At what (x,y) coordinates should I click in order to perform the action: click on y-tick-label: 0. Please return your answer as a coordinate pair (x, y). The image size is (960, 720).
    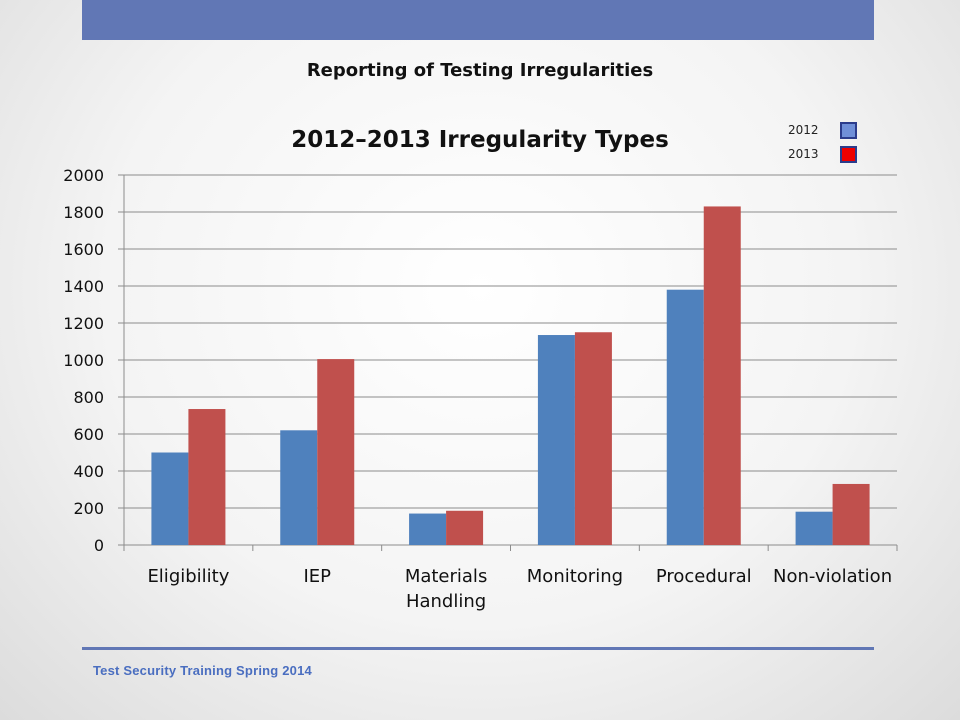
    Looking at the image, I should click on (99, 545).